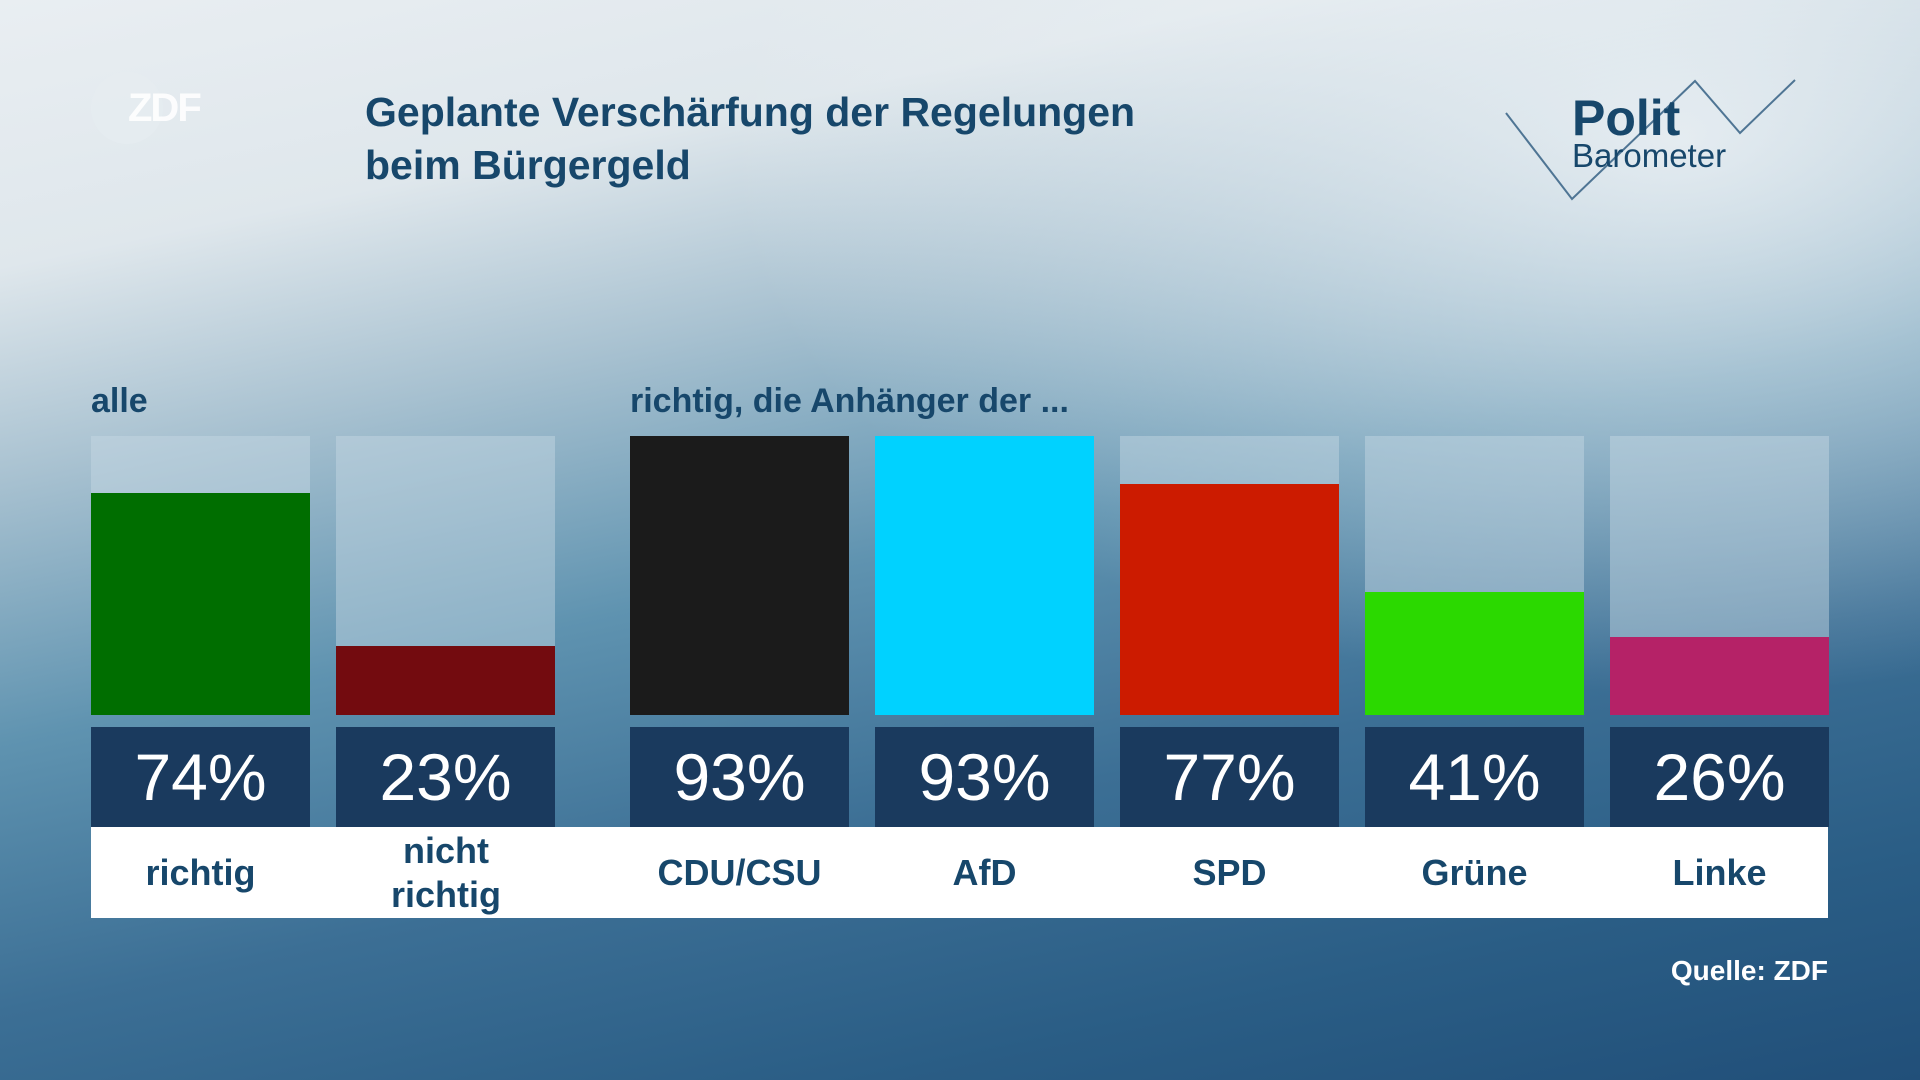  What do you see at coordinates (528, 165) in the screenshot?
I see `title-line-2: beim Bürgergeld` at bounding box center [528, 165].